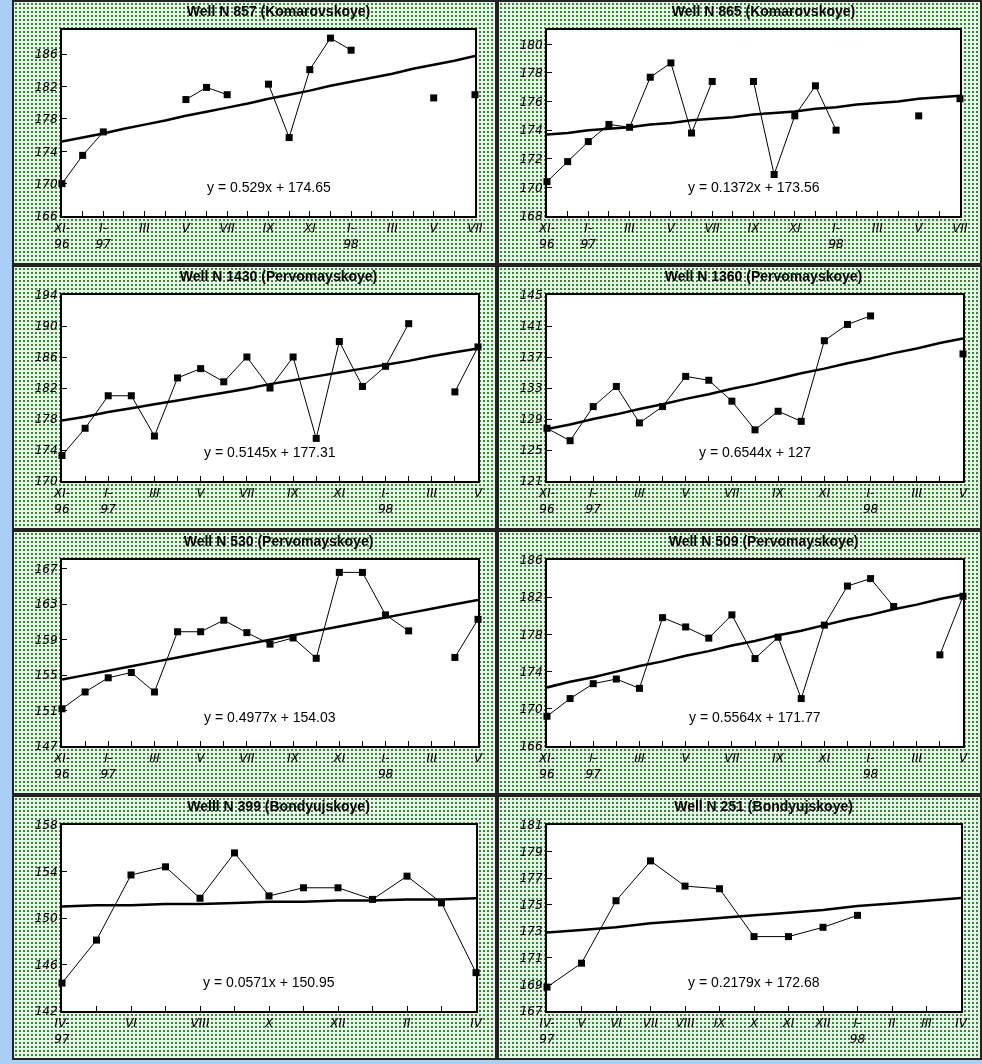 The image size is (982, 1064). What do you see at coordinates (46, 86) in the screenshot?
I see `y-tick-label: 182` at bounding box center [46, 86].